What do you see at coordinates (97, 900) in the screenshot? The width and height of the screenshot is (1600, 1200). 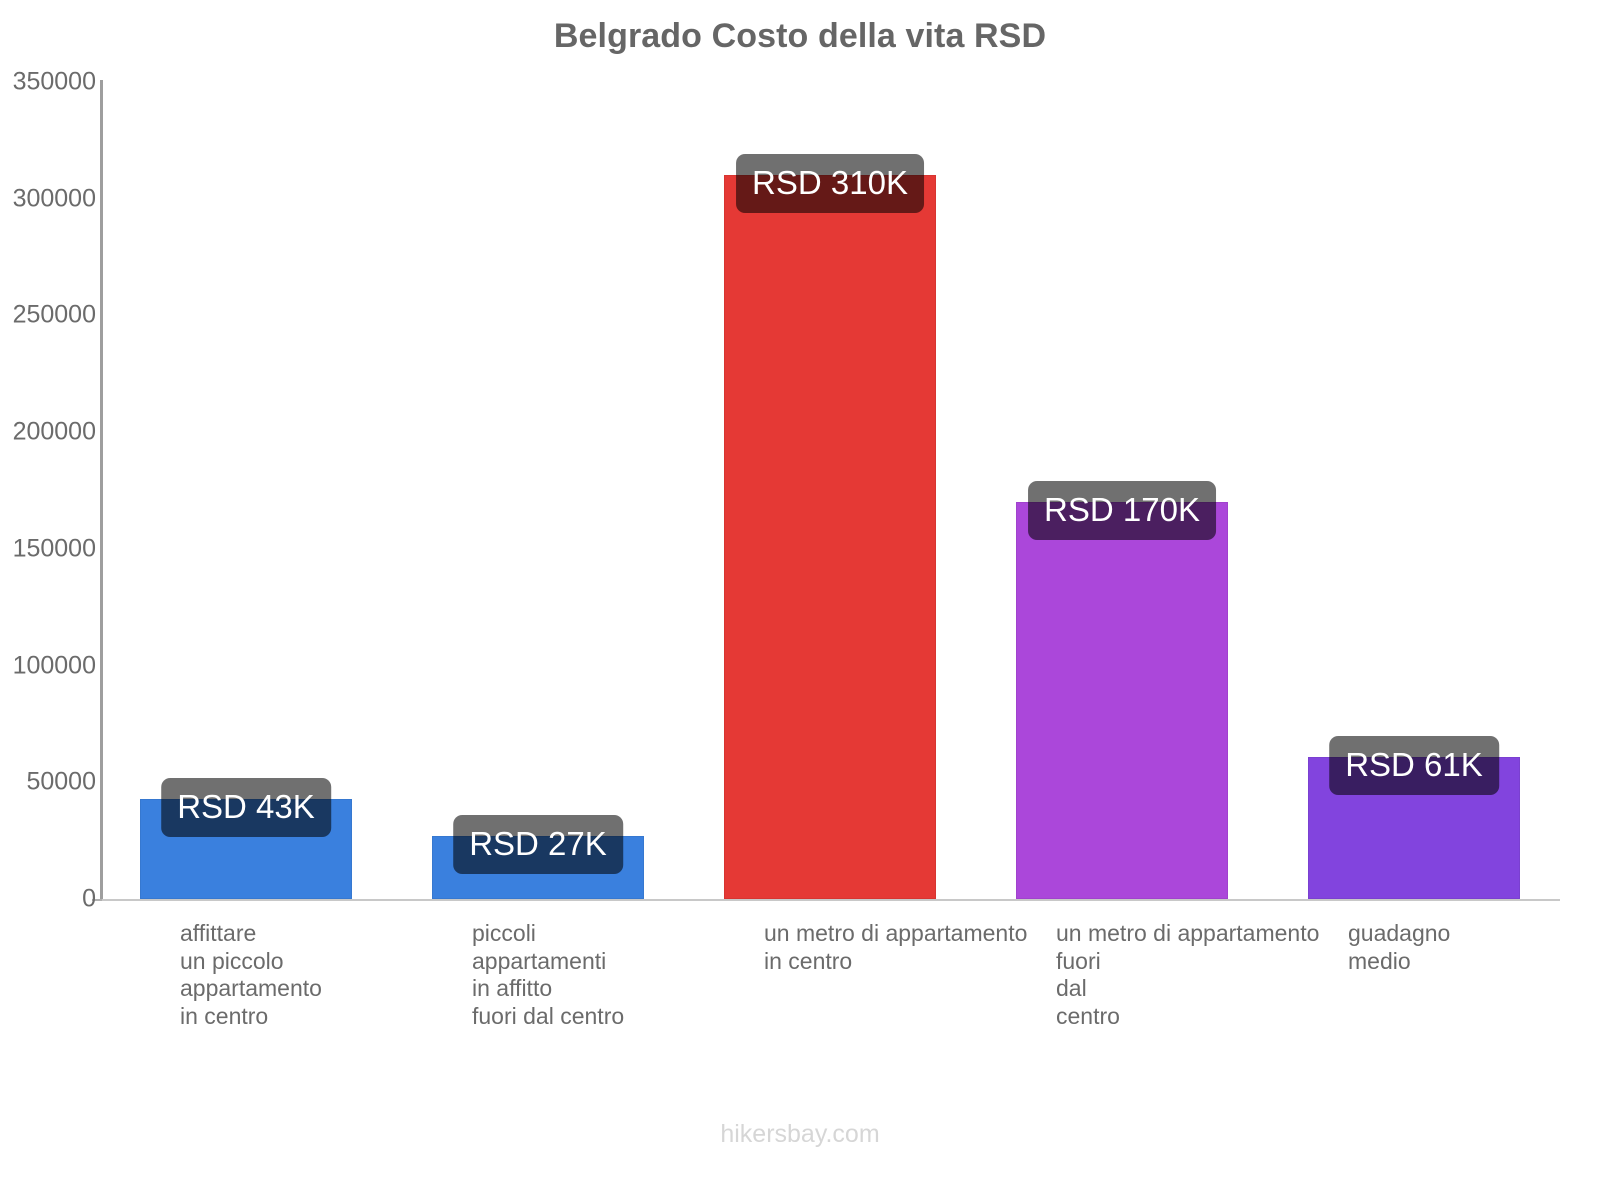 I see `y-axis-zero-tick` at bounding box center [97, 900].